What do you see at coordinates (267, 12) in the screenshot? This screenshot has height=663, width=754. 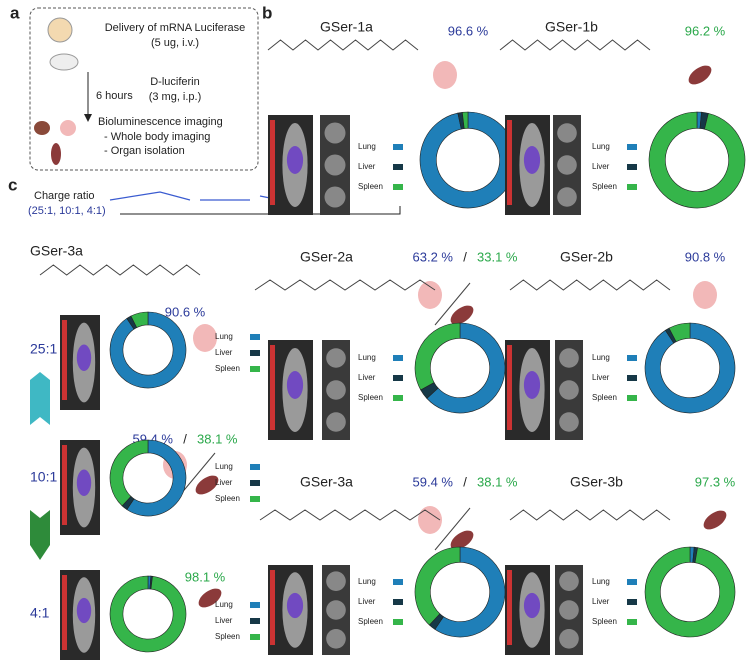 I see `panel-label: b` at bounding box center [267, 12].